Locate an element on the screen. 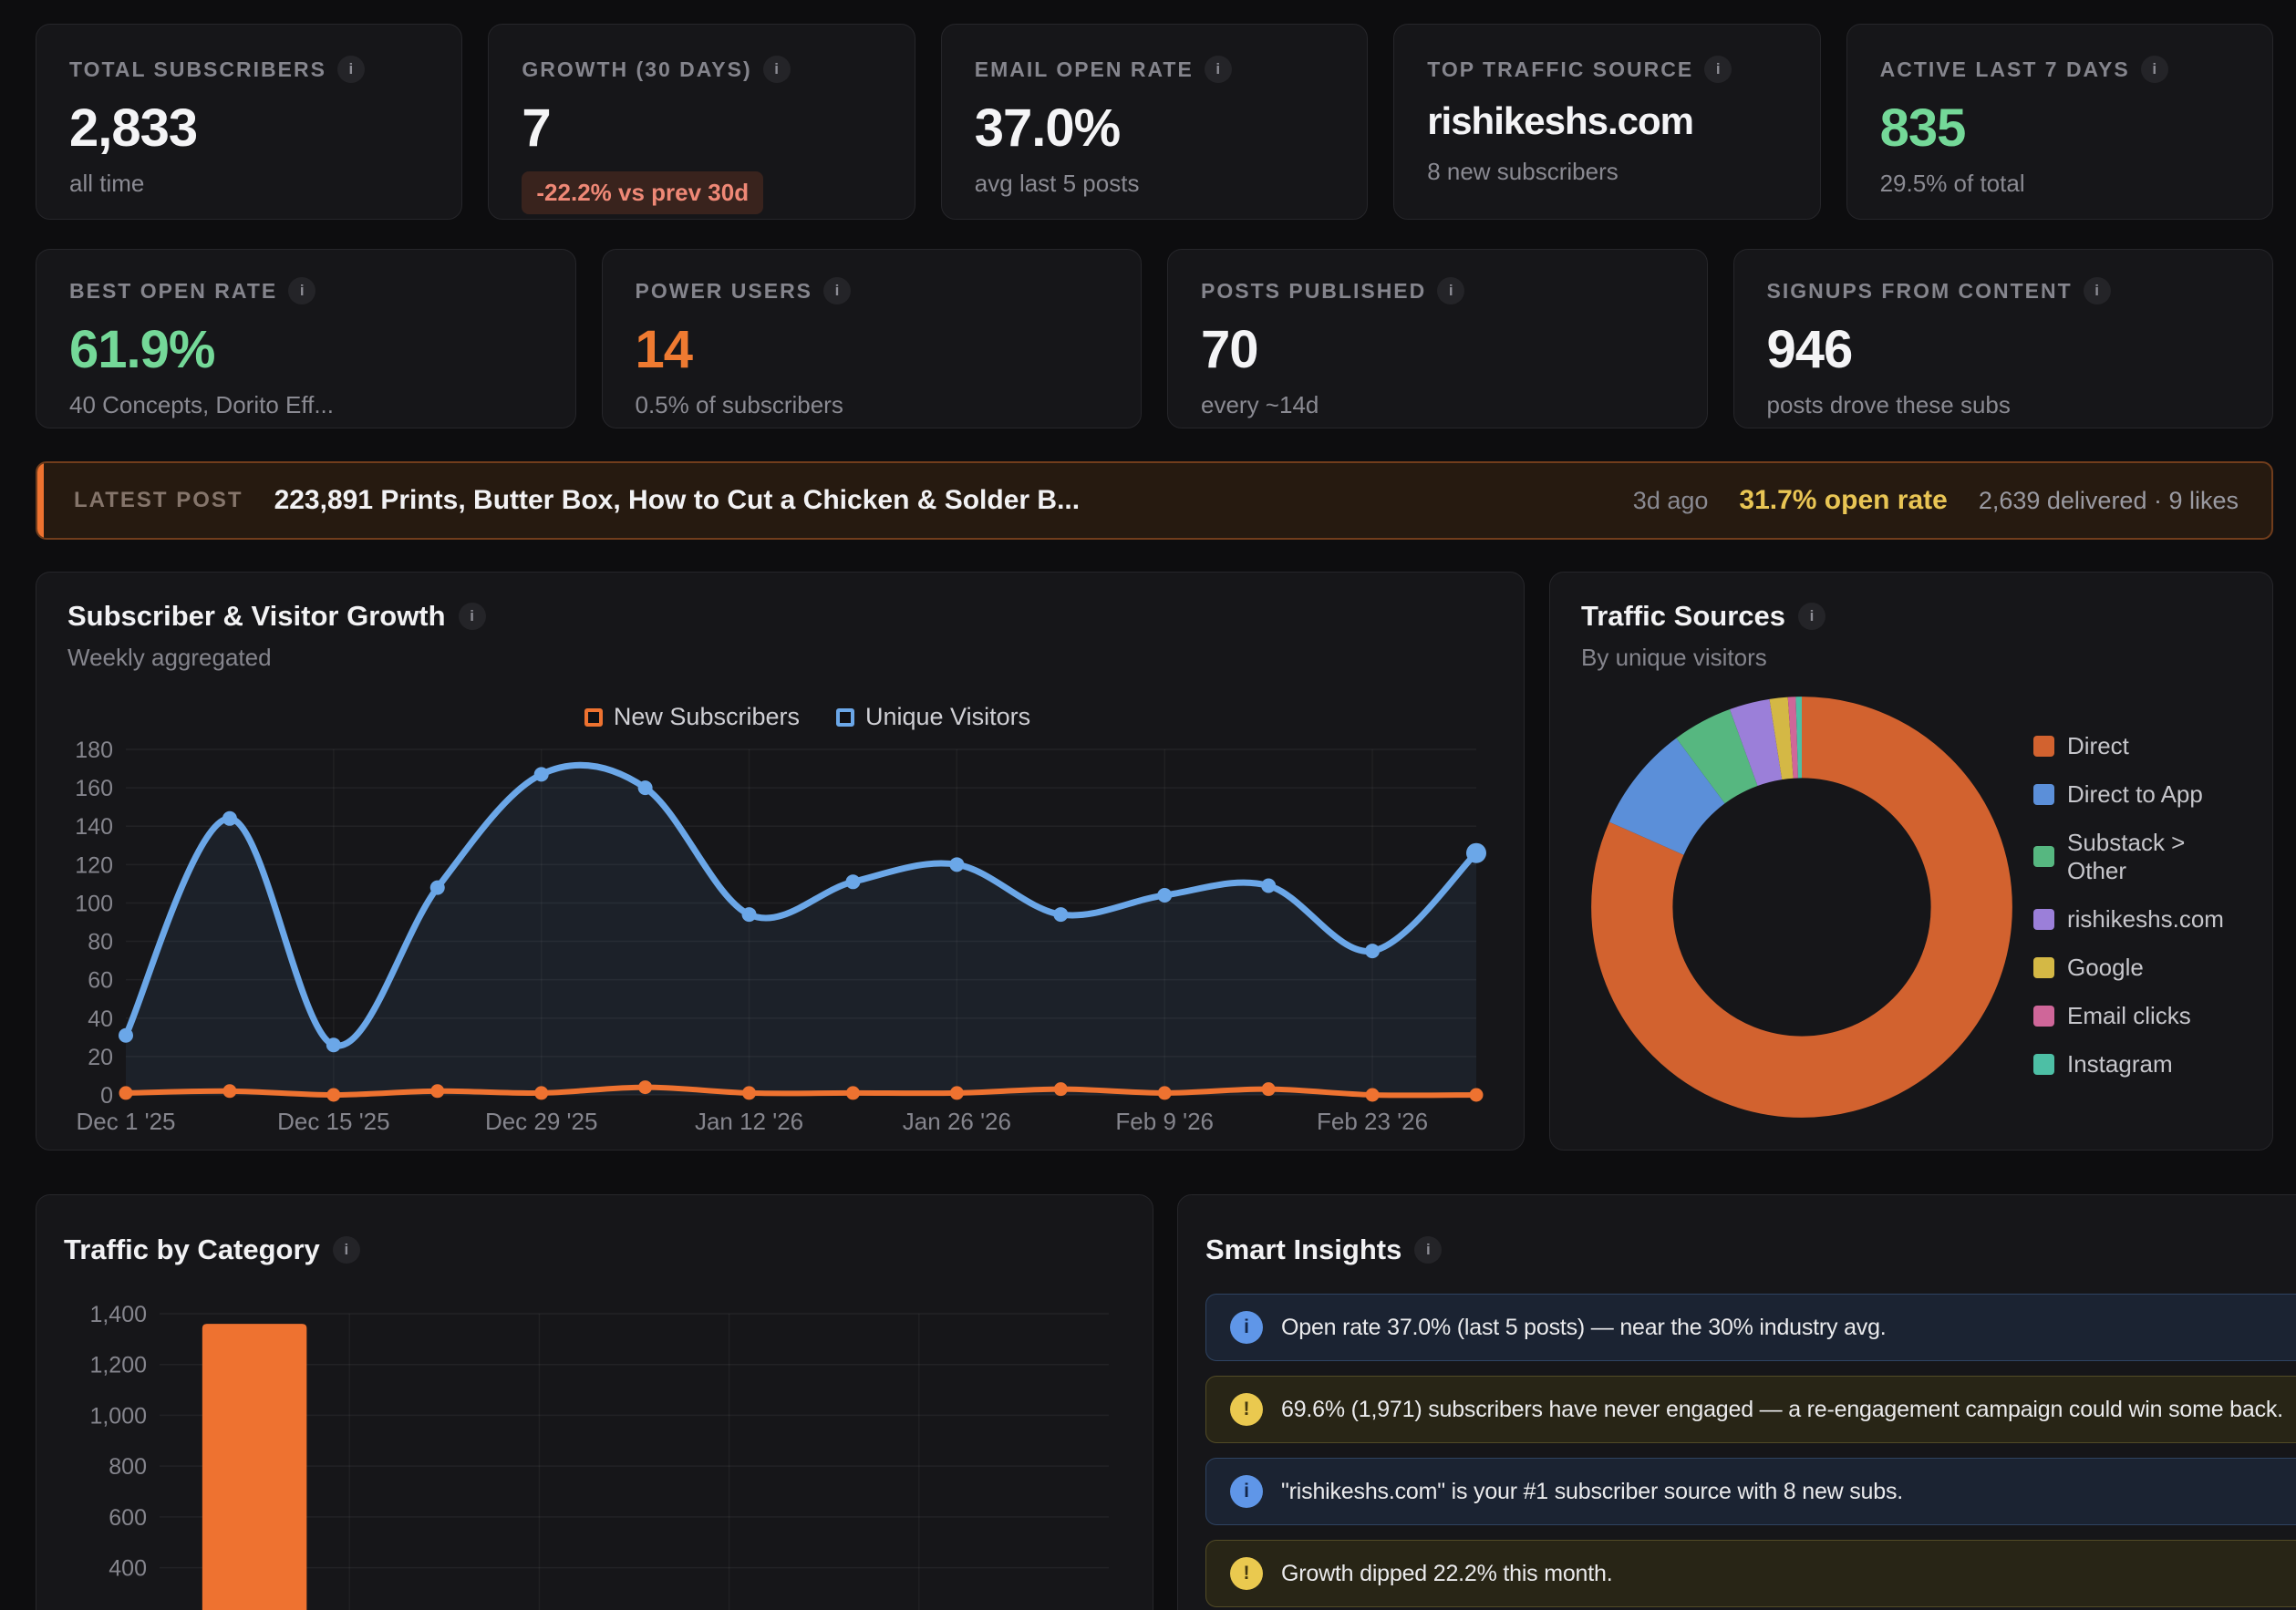  stat-subtext: 8 new subscribers is located at coordinates (1523, 172).